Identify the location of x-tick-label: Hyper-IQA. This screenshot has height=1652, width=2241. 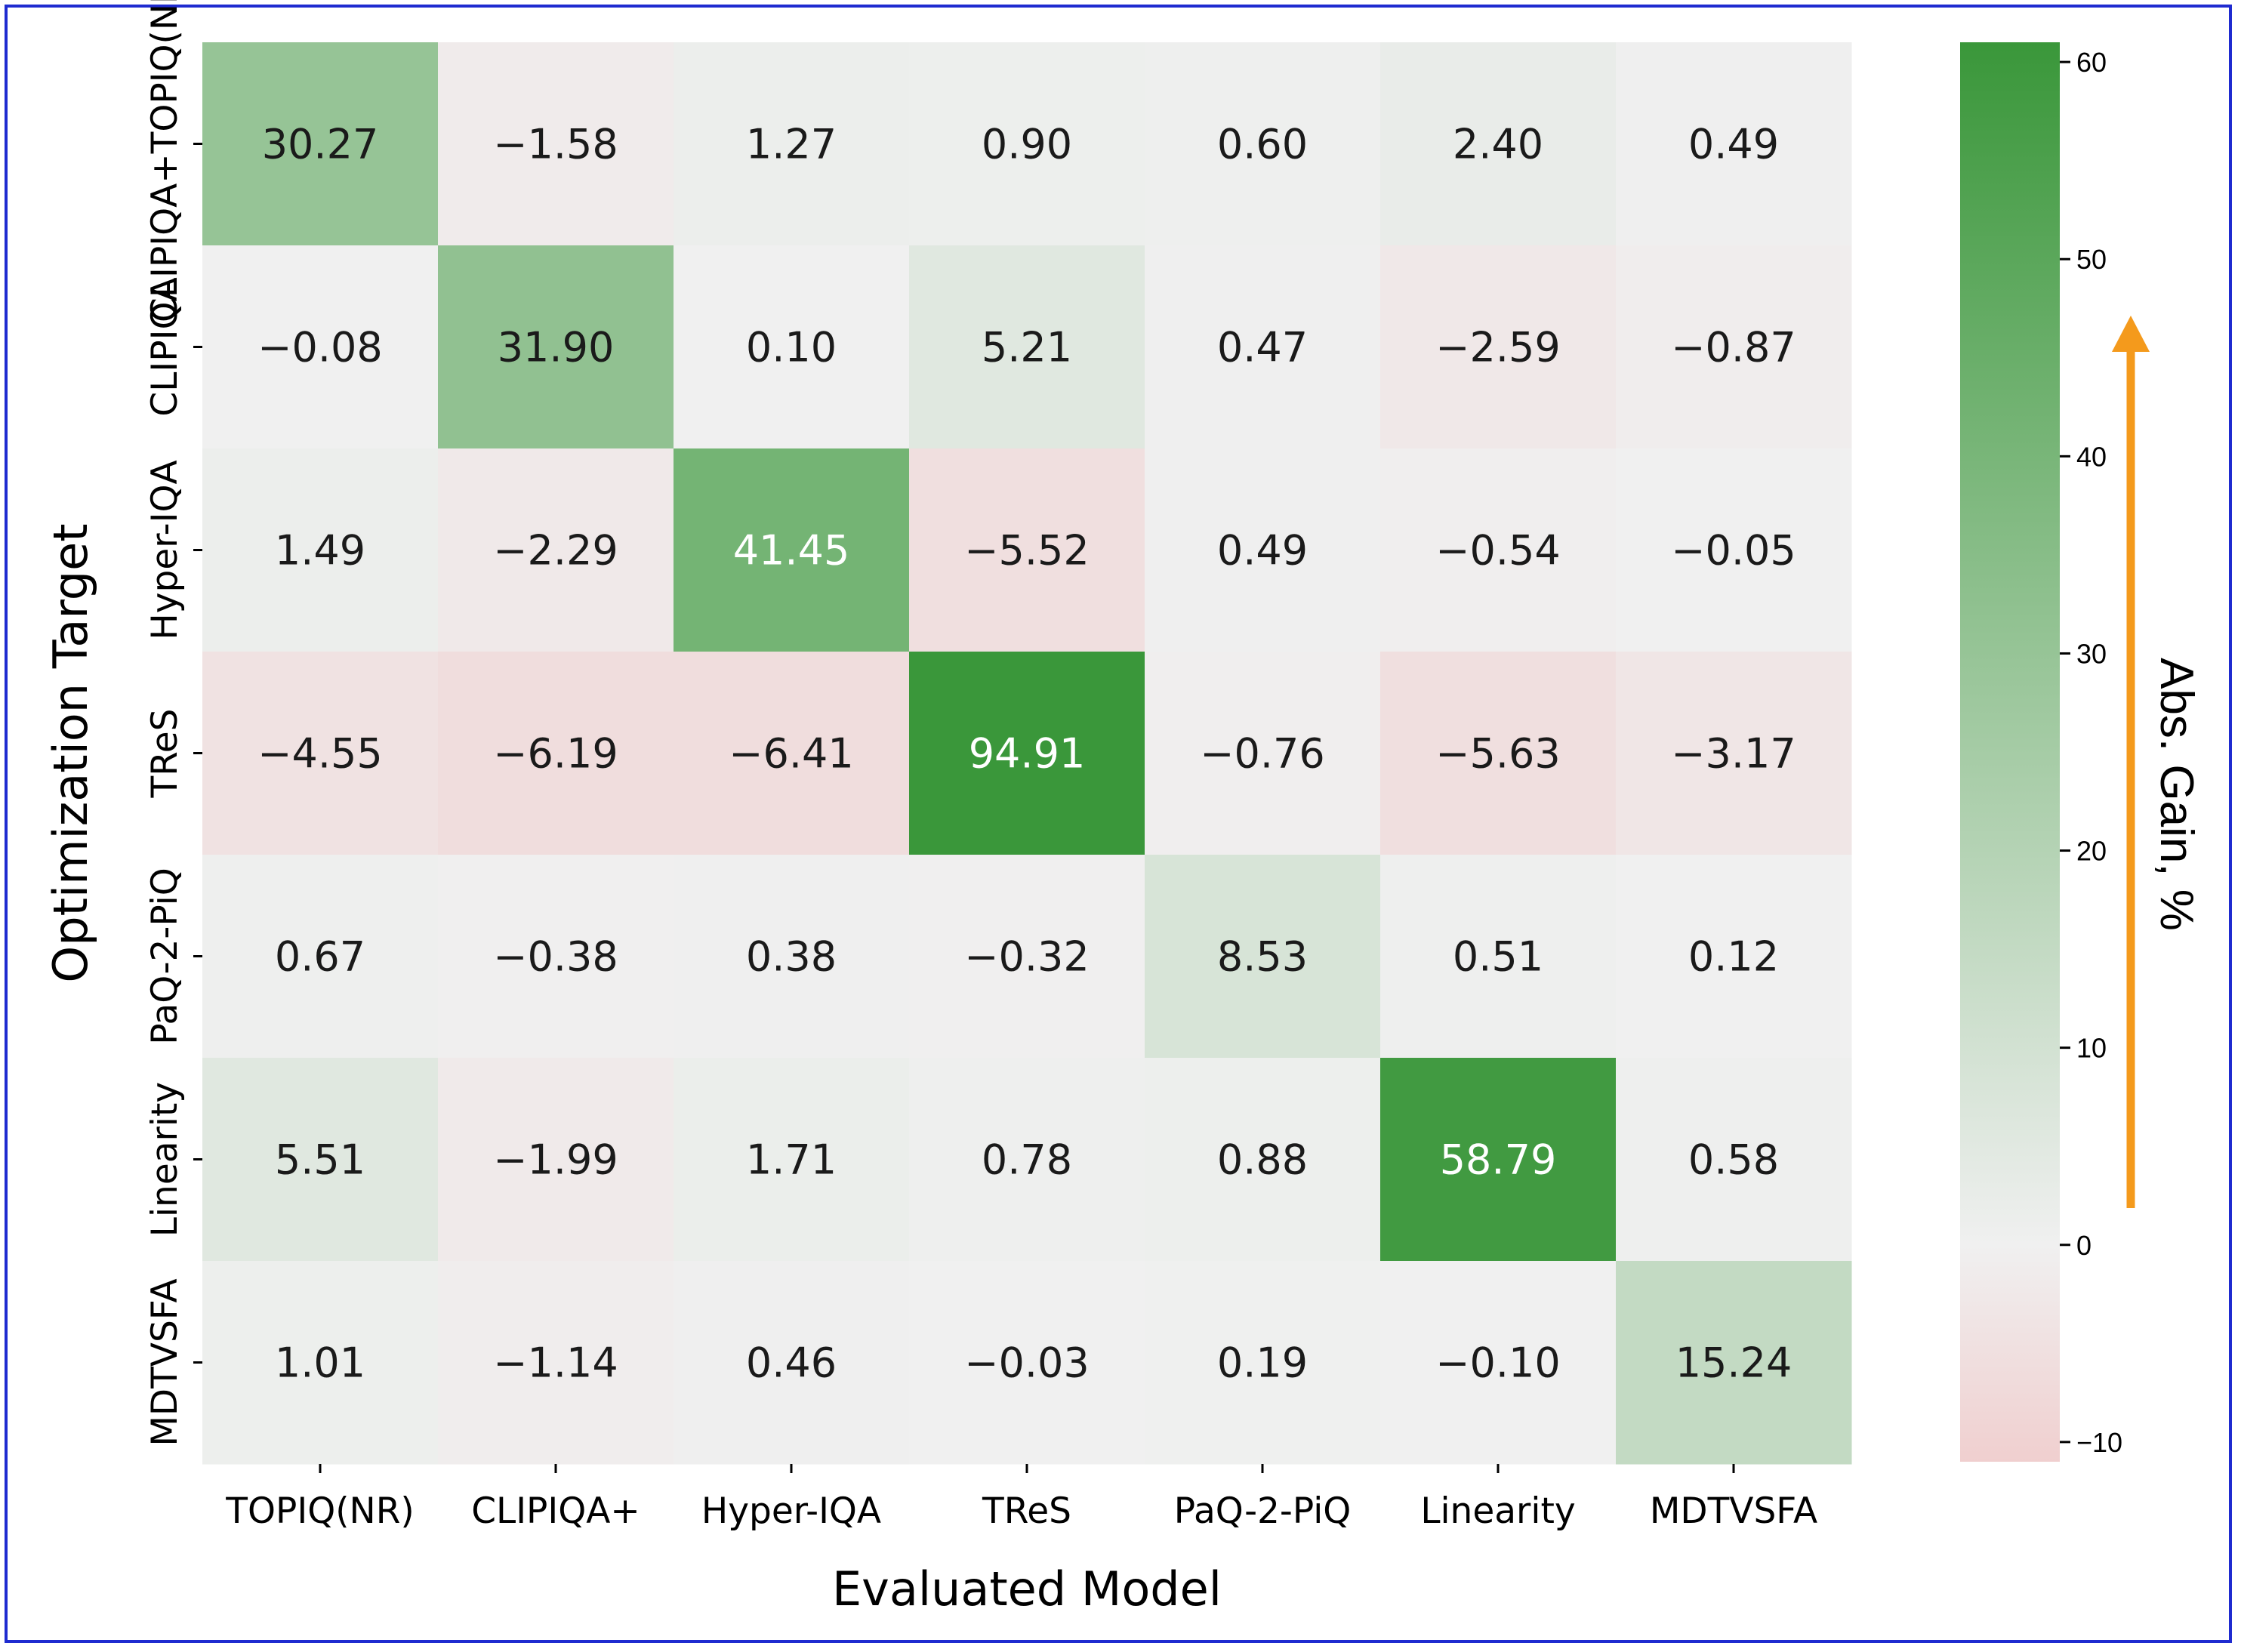
(791, 1511).